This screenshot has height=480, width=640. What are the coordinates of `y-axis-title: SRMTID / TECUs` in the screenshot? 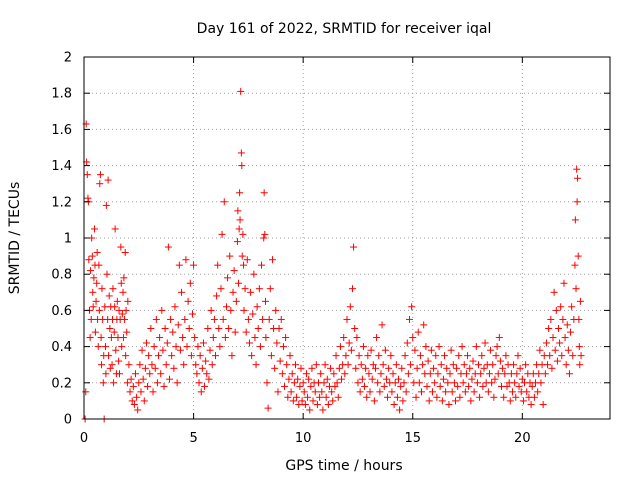 It's located at (15, 238).